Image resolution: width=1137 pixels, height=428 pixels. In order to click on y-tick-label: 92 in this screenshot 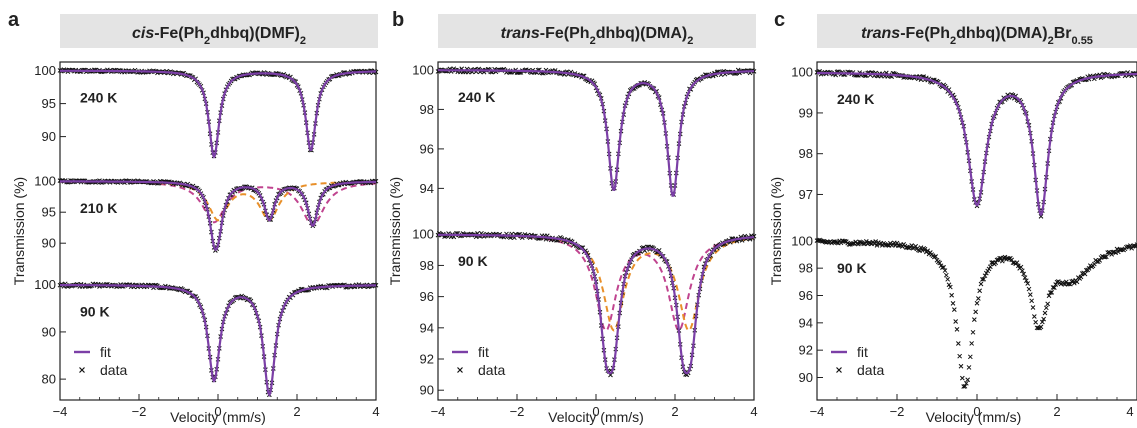, I will do `click(806, 350)`.